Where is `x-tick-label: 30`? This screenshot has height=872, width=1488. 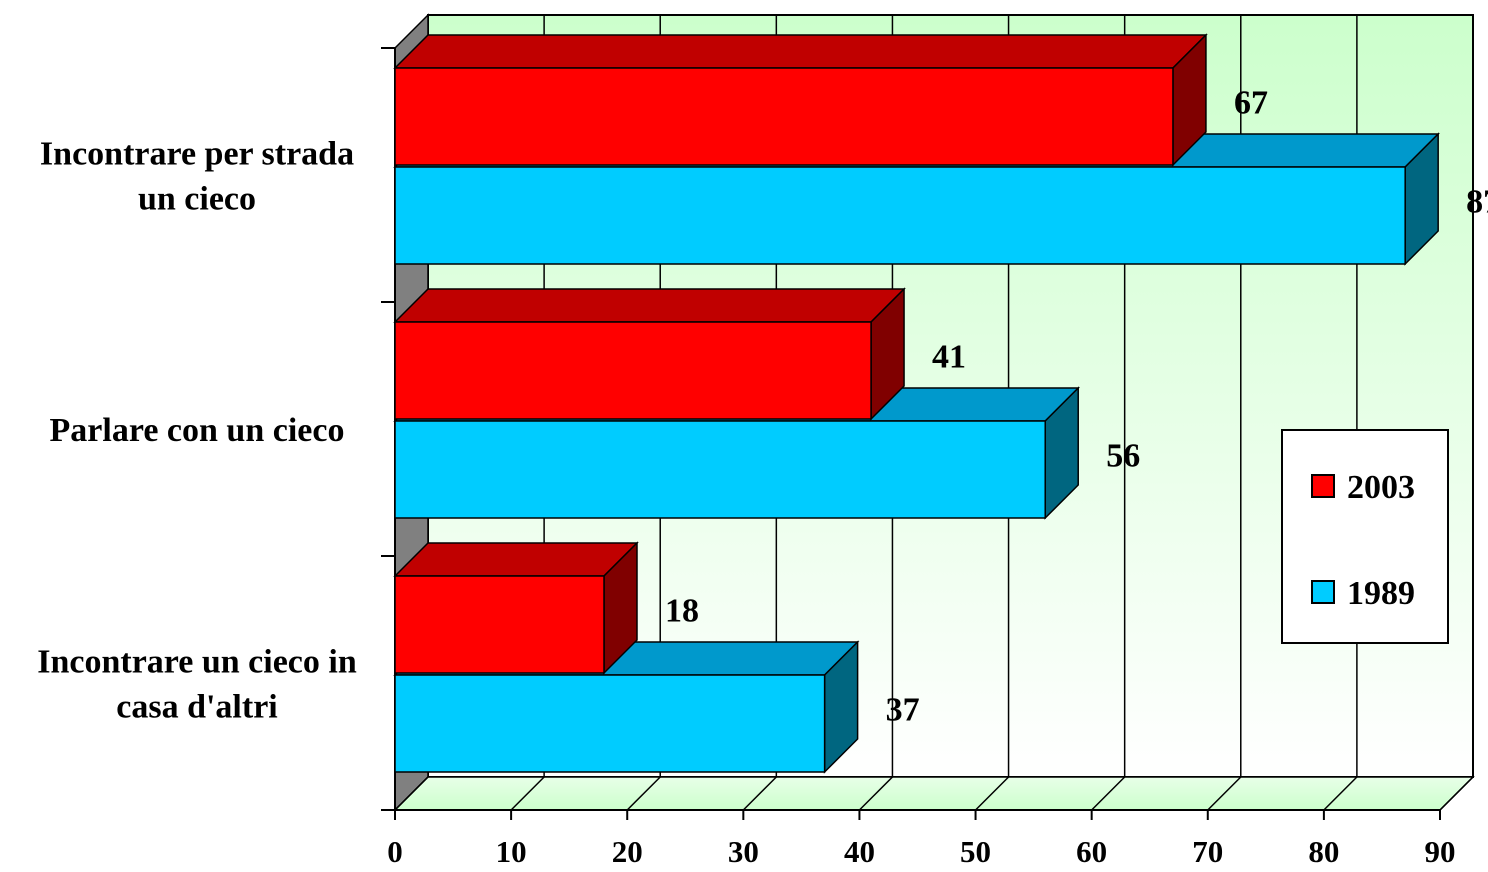 x-tick-label: 30 is located at coordinates (743, 851).